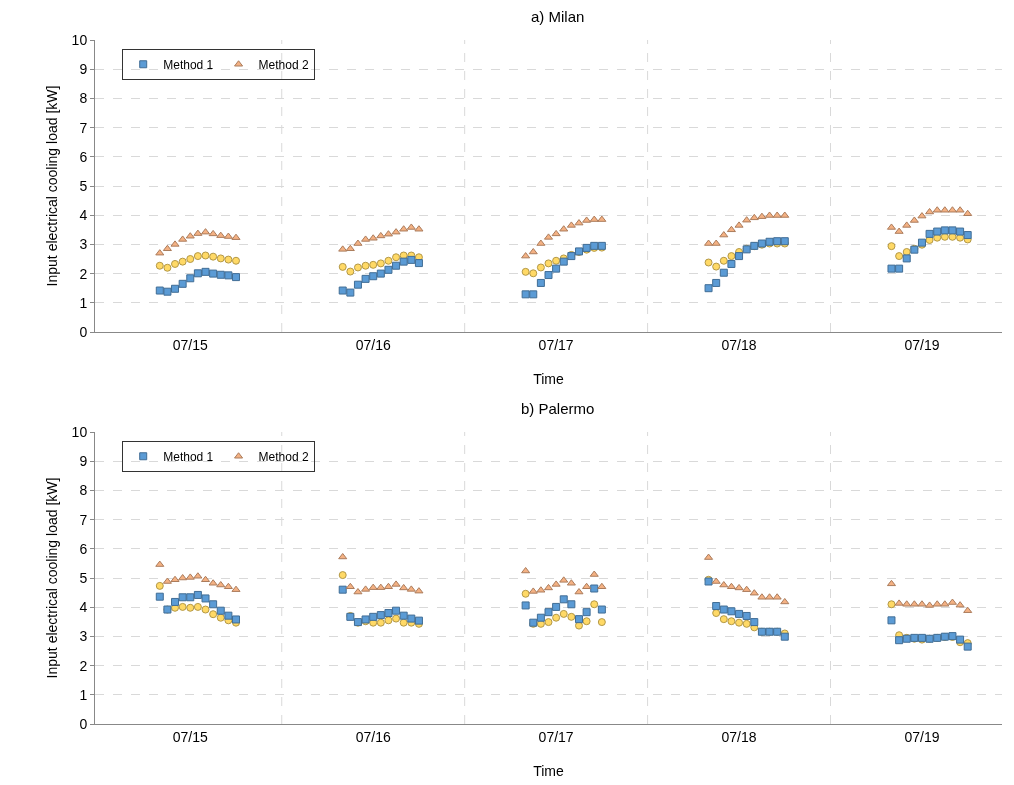 This screenshot has width=1014, height=785. Describe the element at coordinates (558, 409) in the screenshot. I see `chart-title: b) Palermo` at that location.